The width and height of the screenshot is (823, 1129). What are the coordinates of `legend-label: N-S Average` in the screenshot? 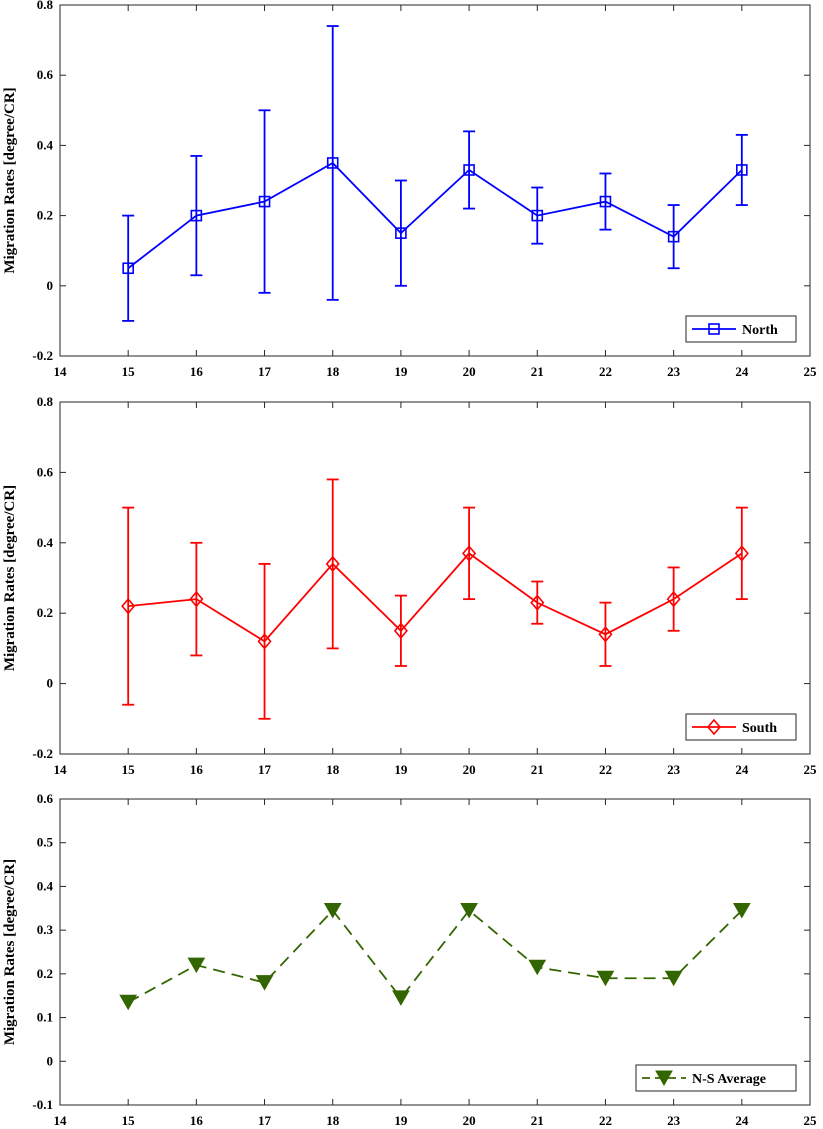 It's located at (729, 1079).